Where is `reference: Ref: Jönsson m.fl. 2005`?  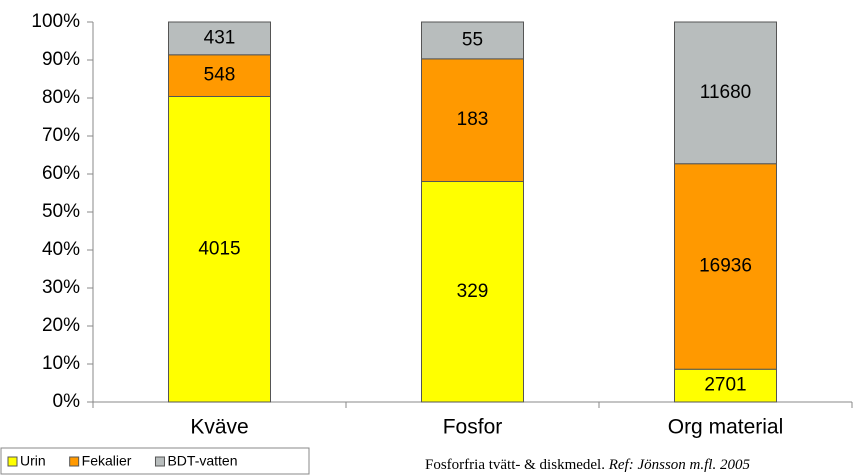
reference: Ref: Jönsson m.fl. 2005 is located at coordinates (679, 465).